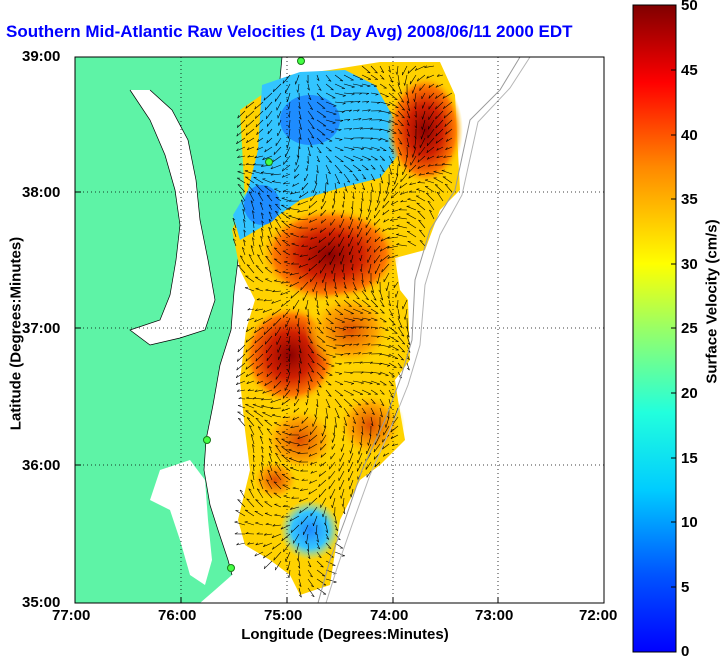 The width and height of the screenshot is (724, 660). I want to click on lat-tick-label: 38:00, so click(41, 192).